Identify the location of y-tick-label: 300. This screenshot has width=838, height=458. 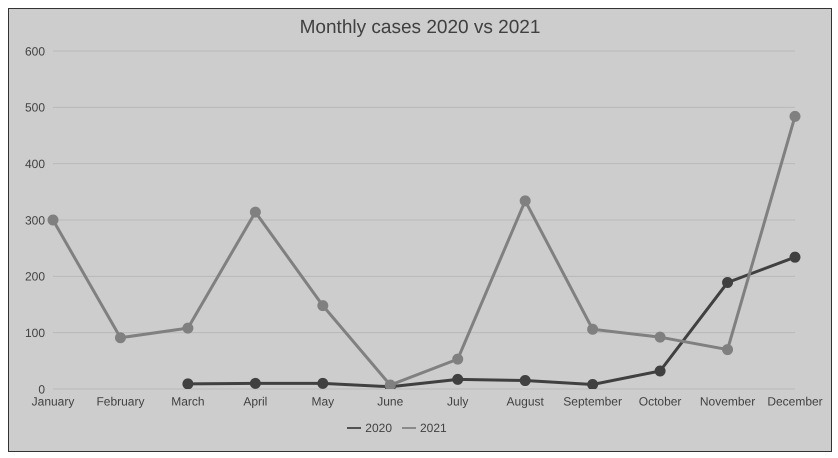
(35, 220).